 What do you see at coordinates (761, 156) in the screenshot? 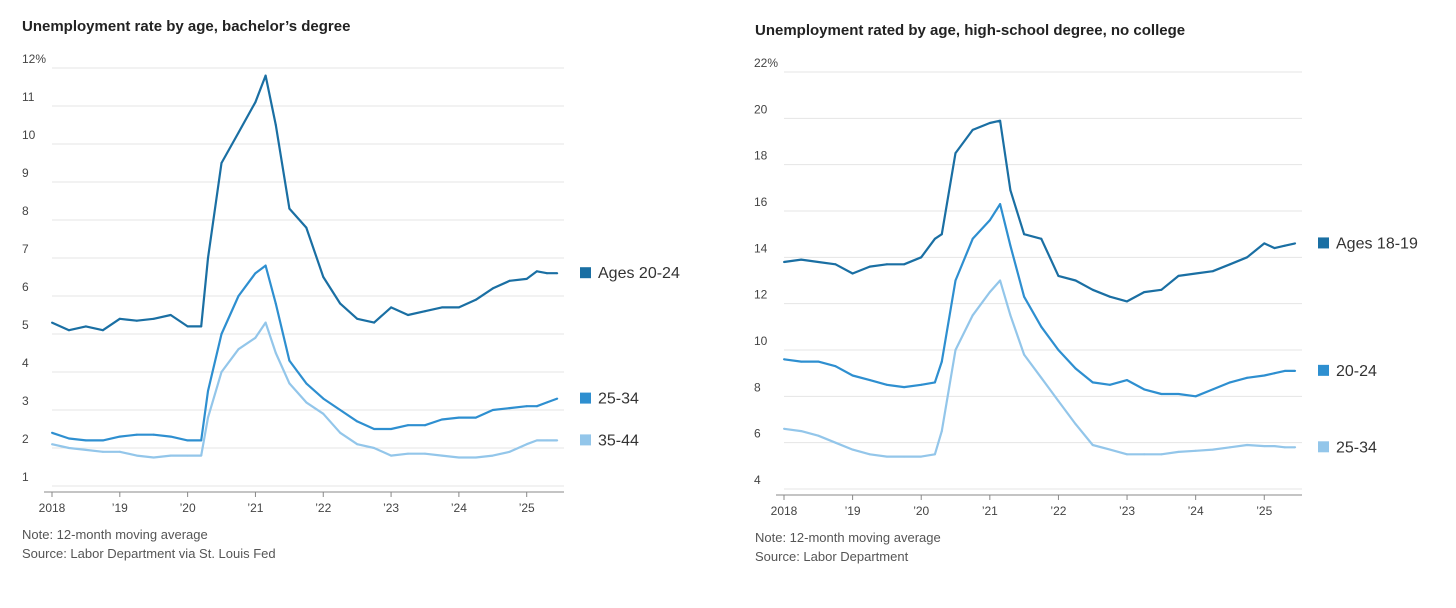
I see `y-tick-label: 18` at bounding box center [761, 156].